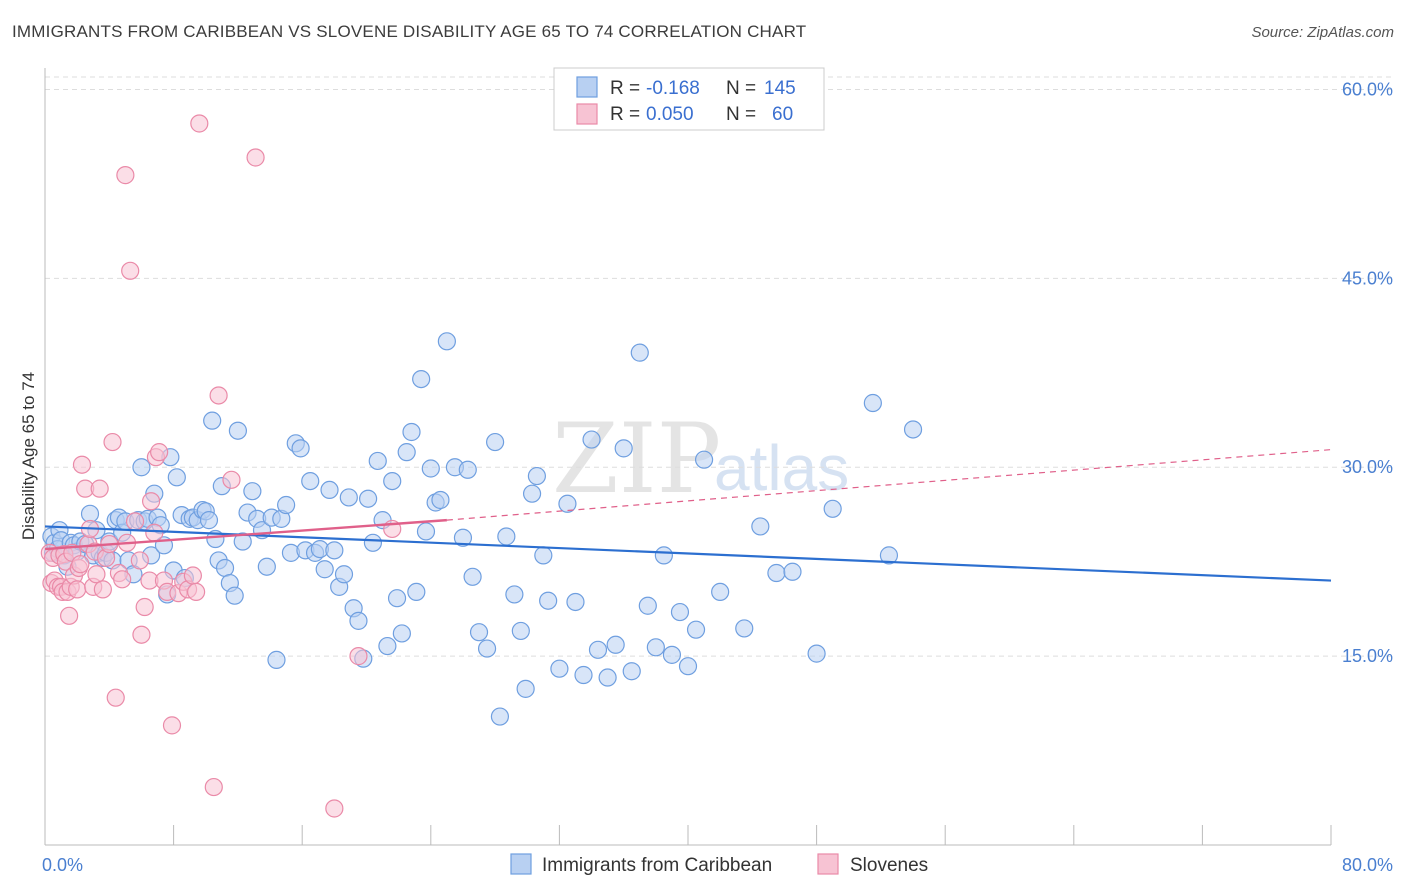  Describe the element at coordinates (780, 88) in the screenshot. I see `legend-n-value-1: 145` at that location.